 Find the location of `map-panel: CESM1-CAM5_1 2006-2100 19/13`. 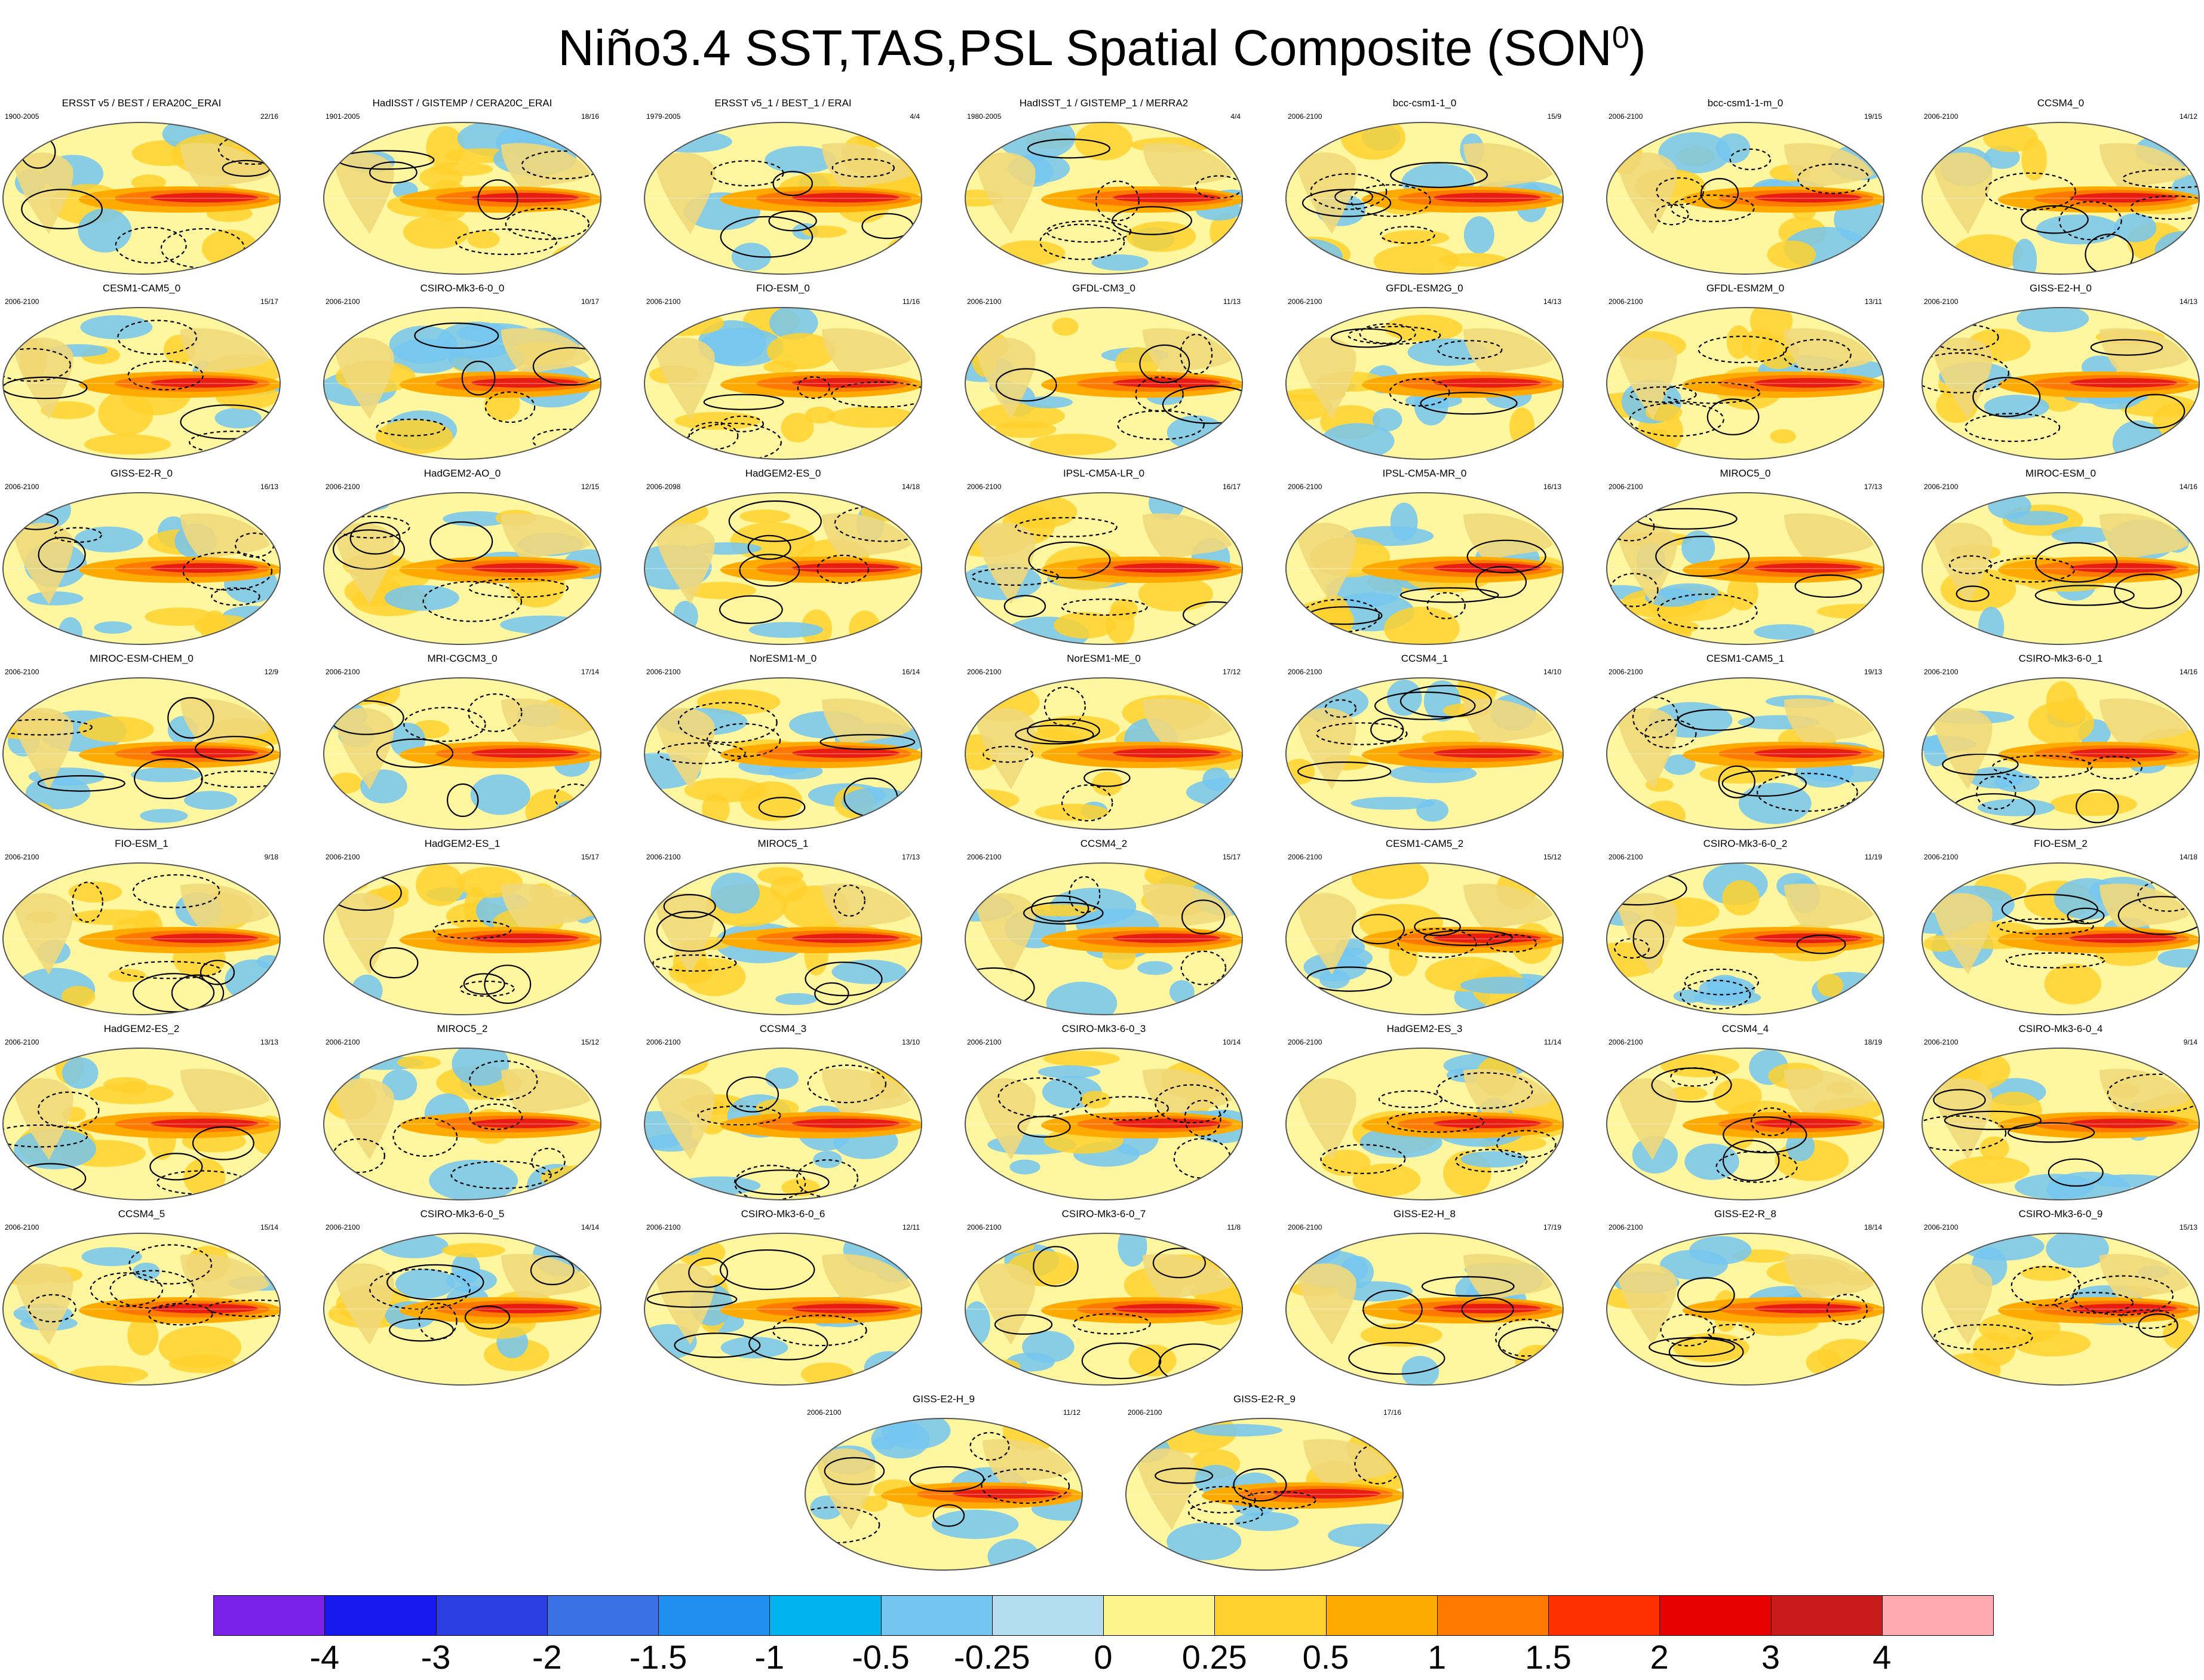

map-panel: CESM1-CAM5_1 2006-2100 19/13 is located at coordinates (1745, 741).